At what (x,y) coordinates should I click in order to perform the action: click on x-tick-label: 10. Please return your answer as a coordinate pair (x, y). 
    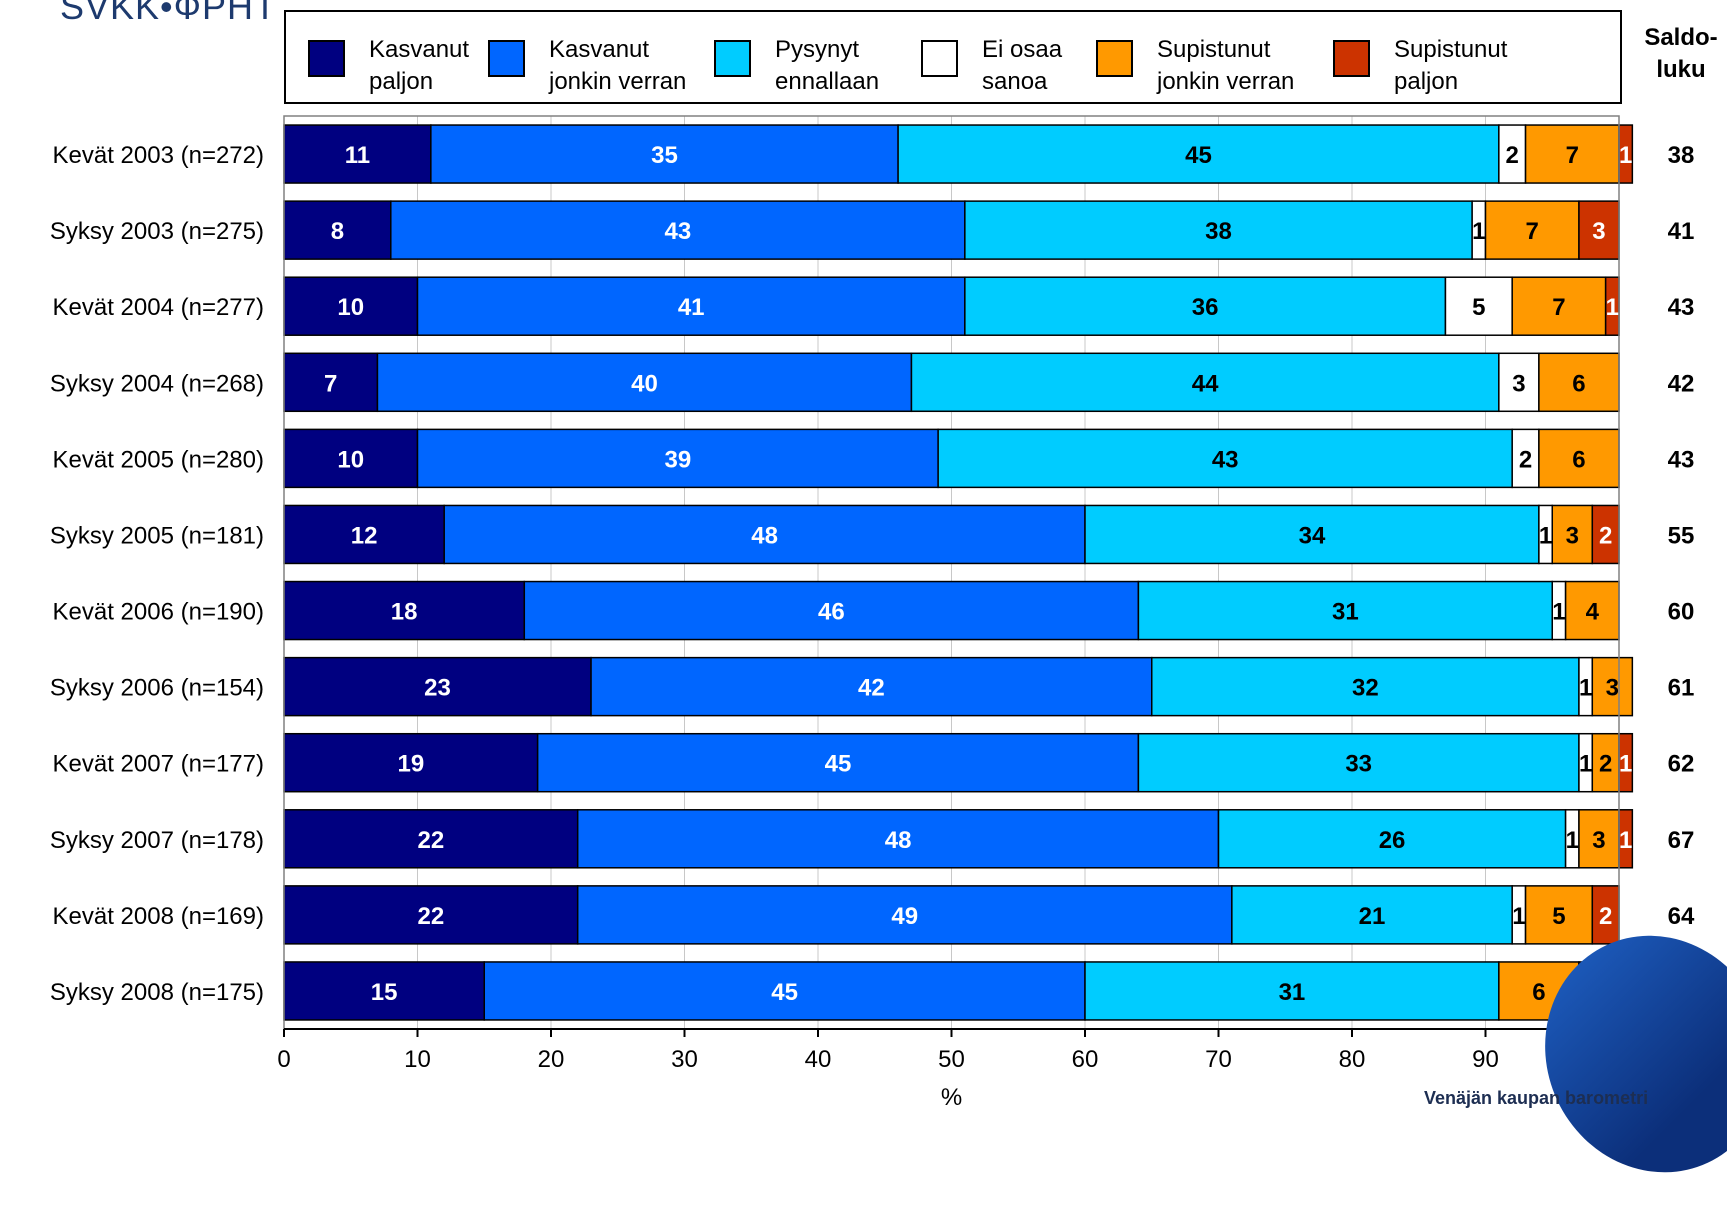
    Looking at the image, I should click on (417, 1059).